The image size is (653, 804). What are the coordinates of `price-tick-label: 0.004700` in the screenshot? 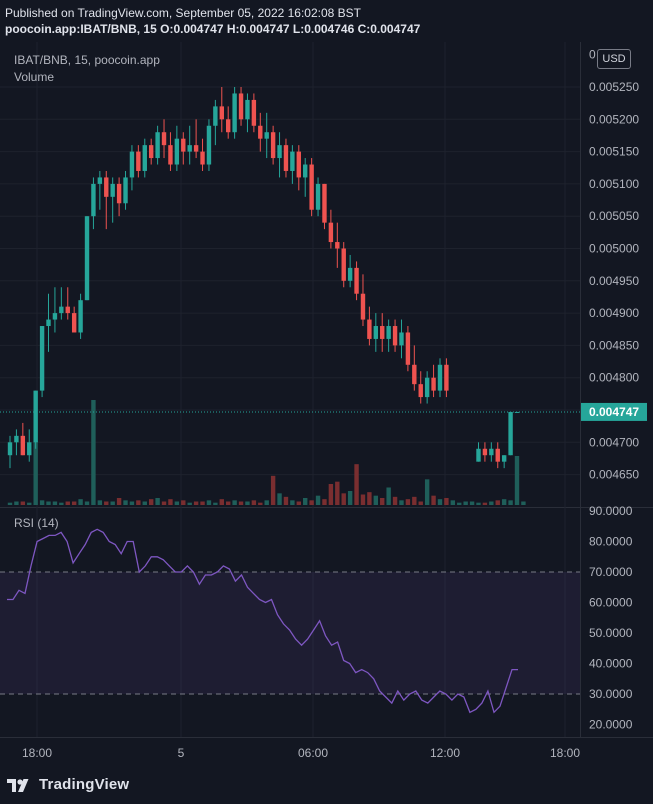 It's located at (614, 442).